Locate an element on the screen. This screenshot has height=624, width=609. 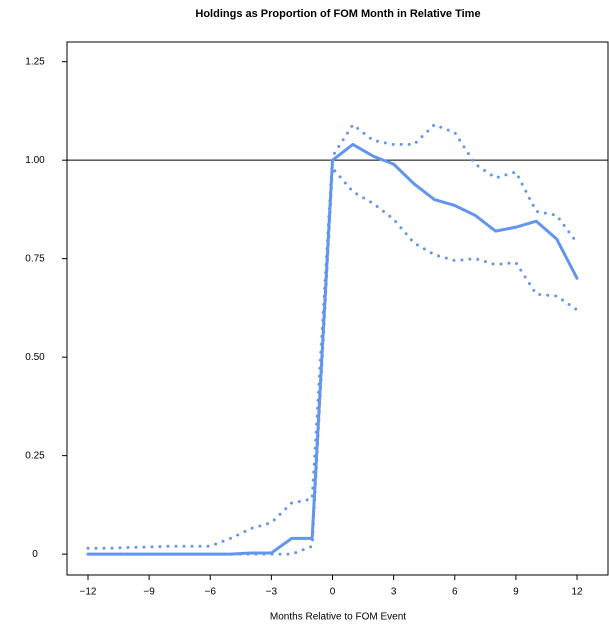
x-tick-label: −12 is located at coordinates (88, 592).